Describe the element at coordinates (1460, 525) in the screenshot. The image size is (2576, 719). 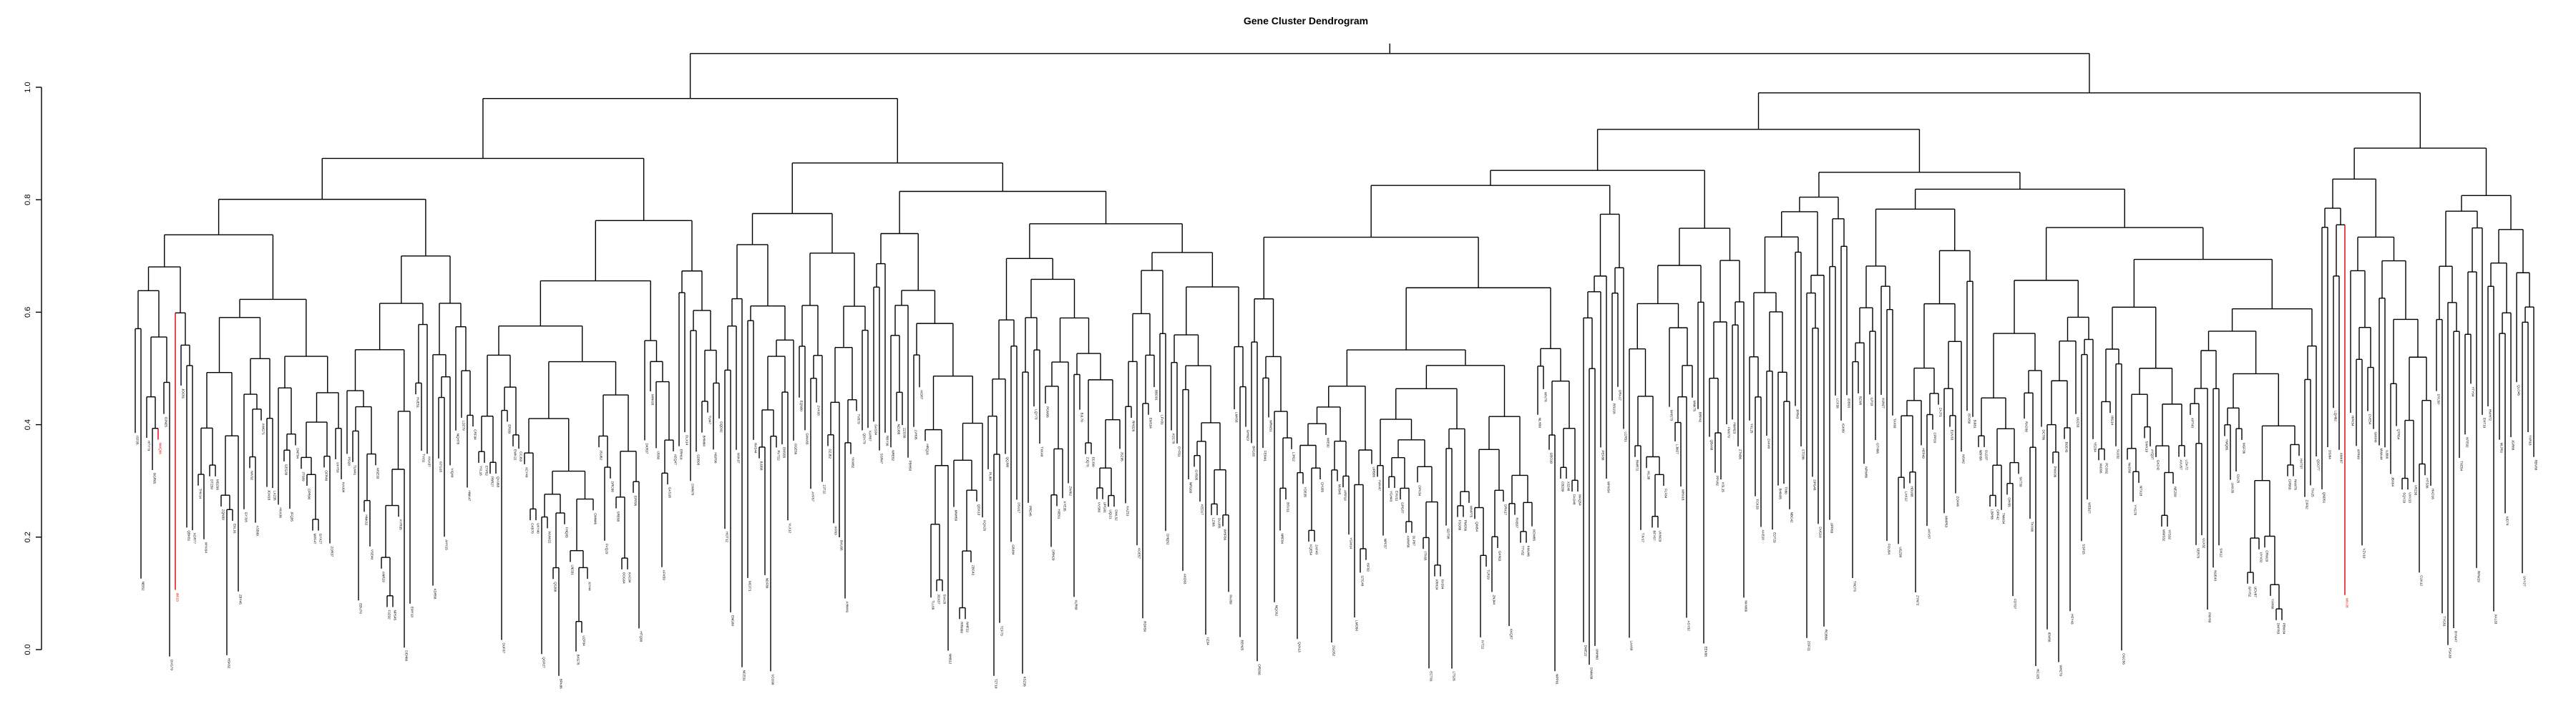
I see `leaf-label: FSO88` at that location.